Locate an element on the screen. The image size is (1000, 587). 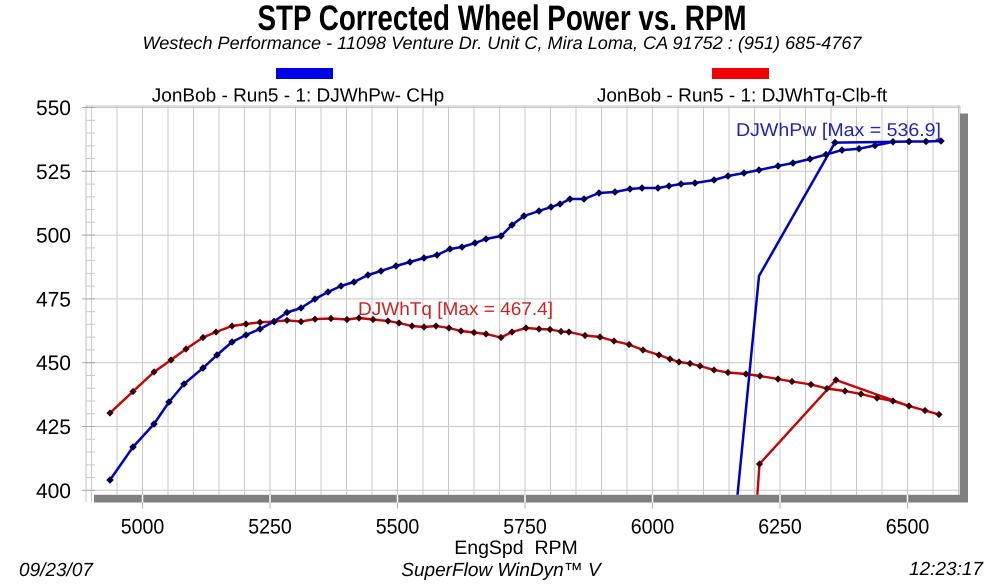
svg-text: 5500 is located at coordinates (398, 527).